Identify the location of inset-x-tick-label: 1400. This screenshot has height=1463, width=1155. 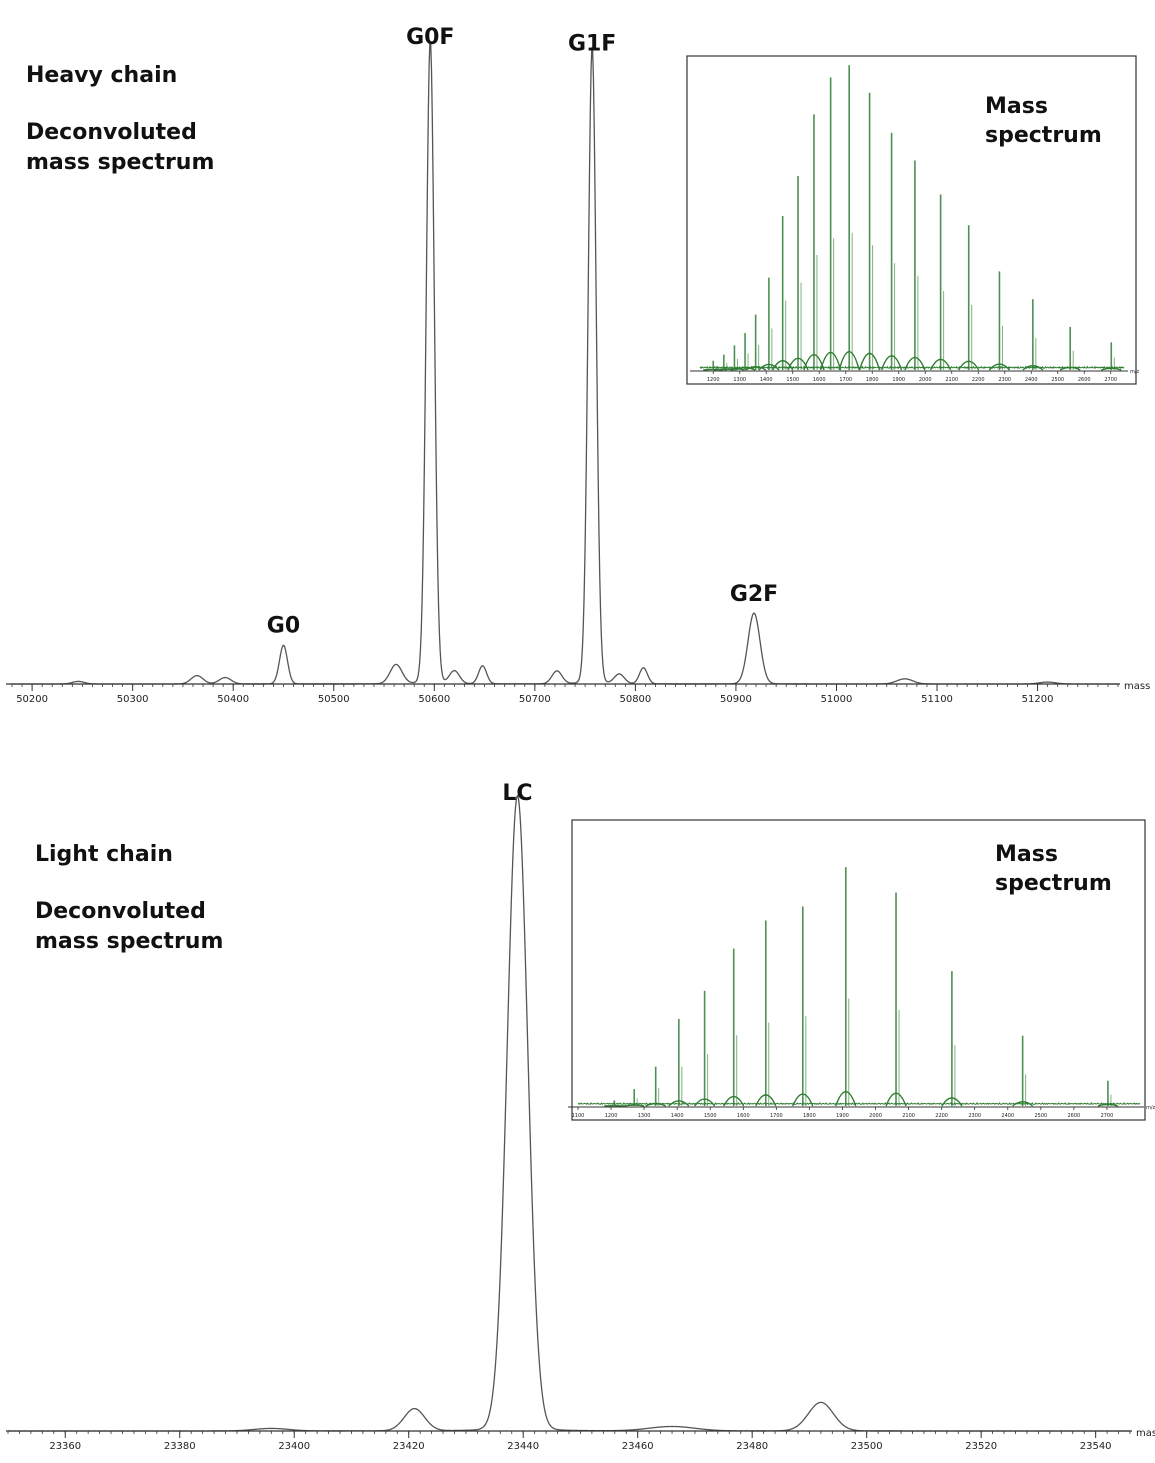
(766, 380).